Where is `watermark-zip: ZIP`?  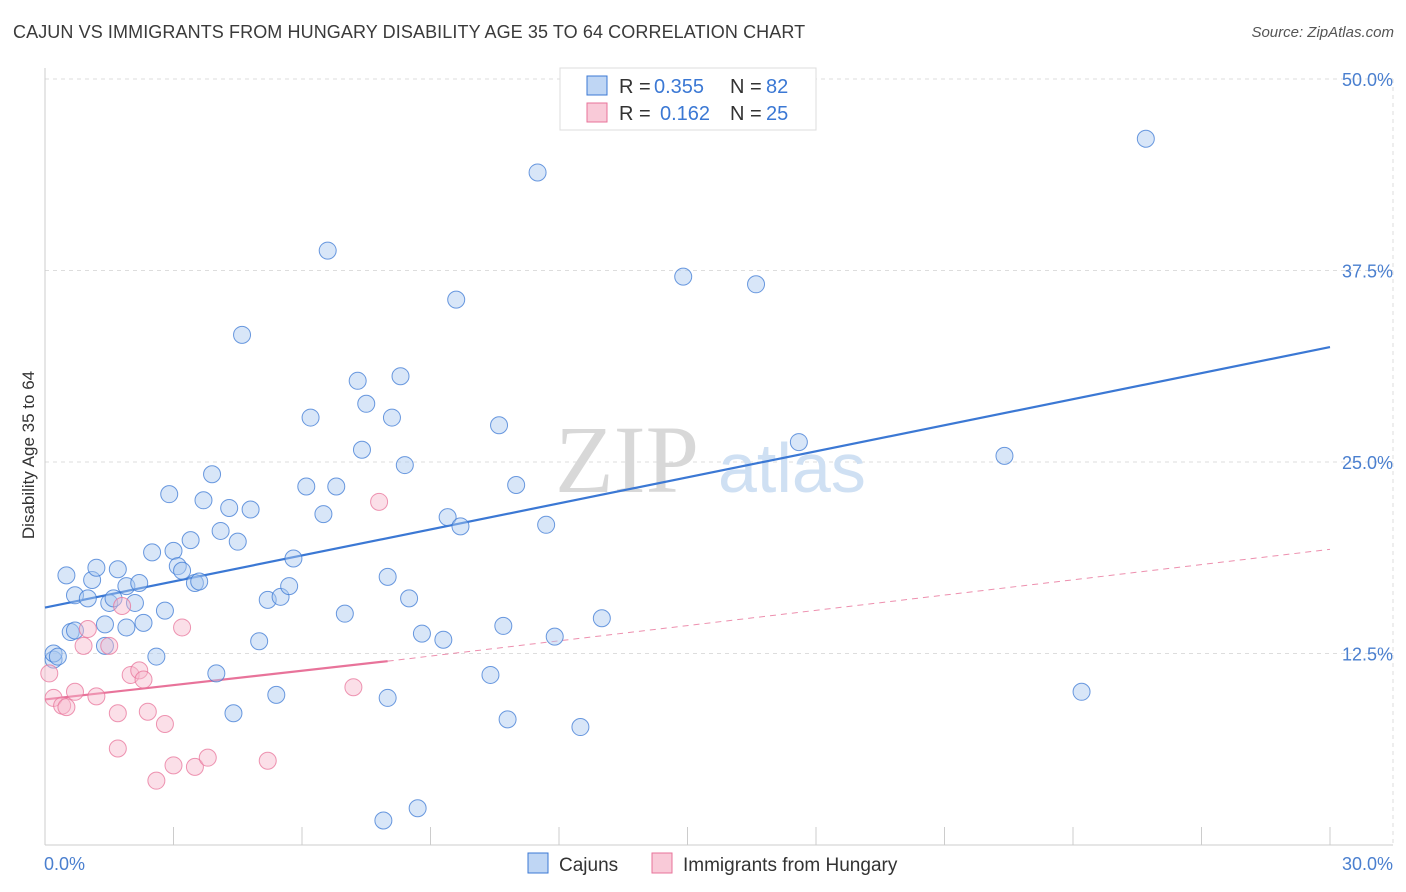
watermark-zip: ZIP is located at coordinates (627, 459).